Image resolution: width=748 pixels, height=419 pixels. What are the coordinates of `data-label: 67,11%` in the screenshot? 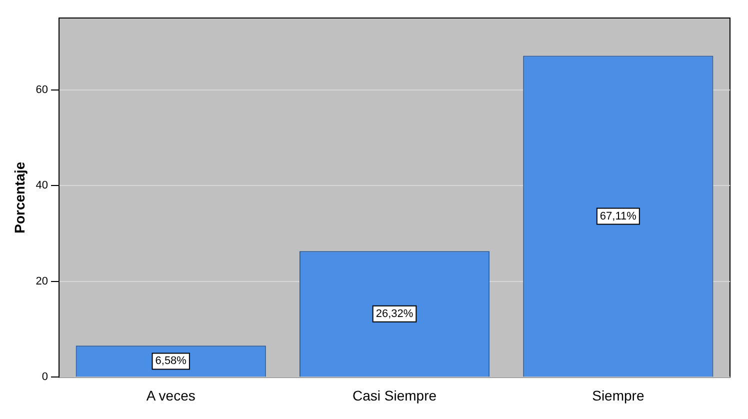 It's located at (618, 216).